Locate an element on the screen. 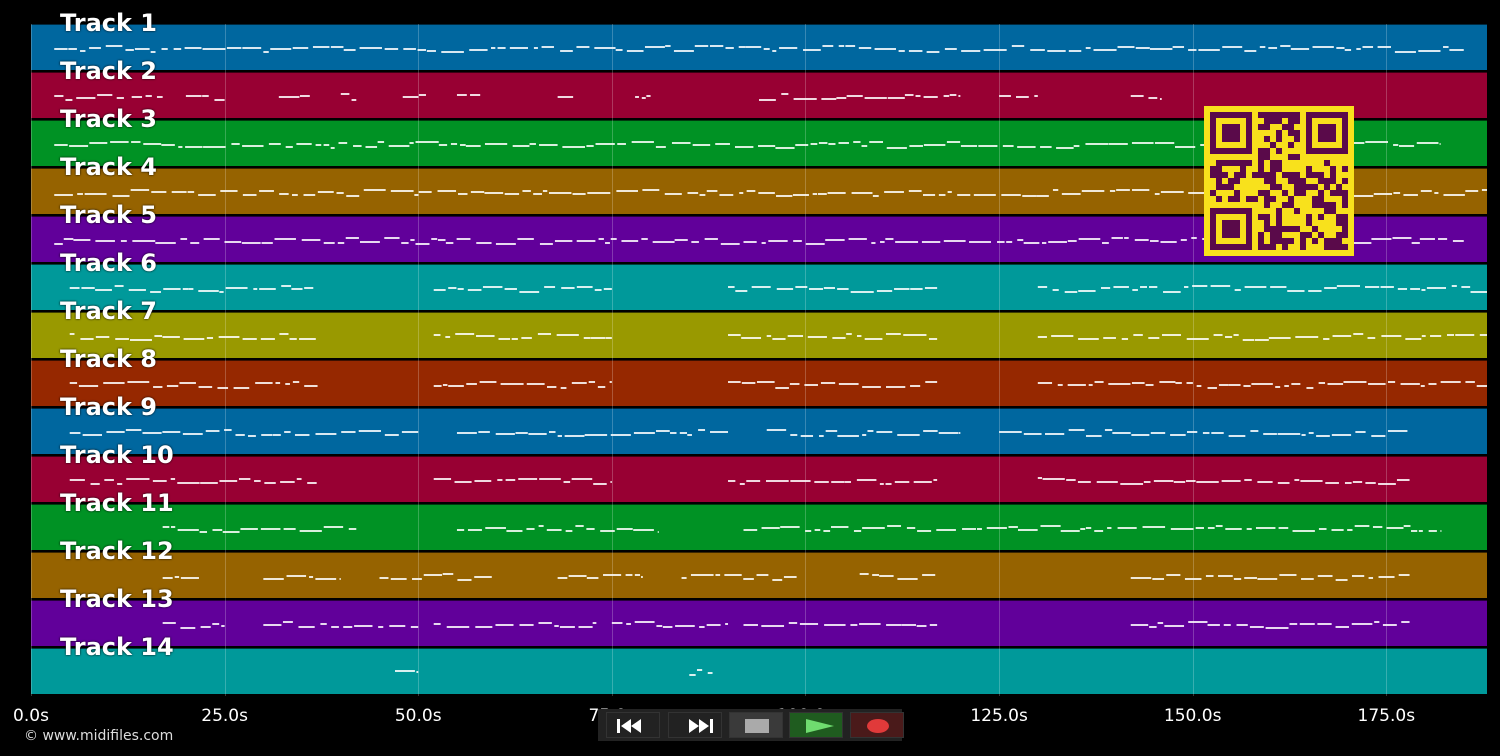  qr-code-image is located at coordinates (1279, 181).